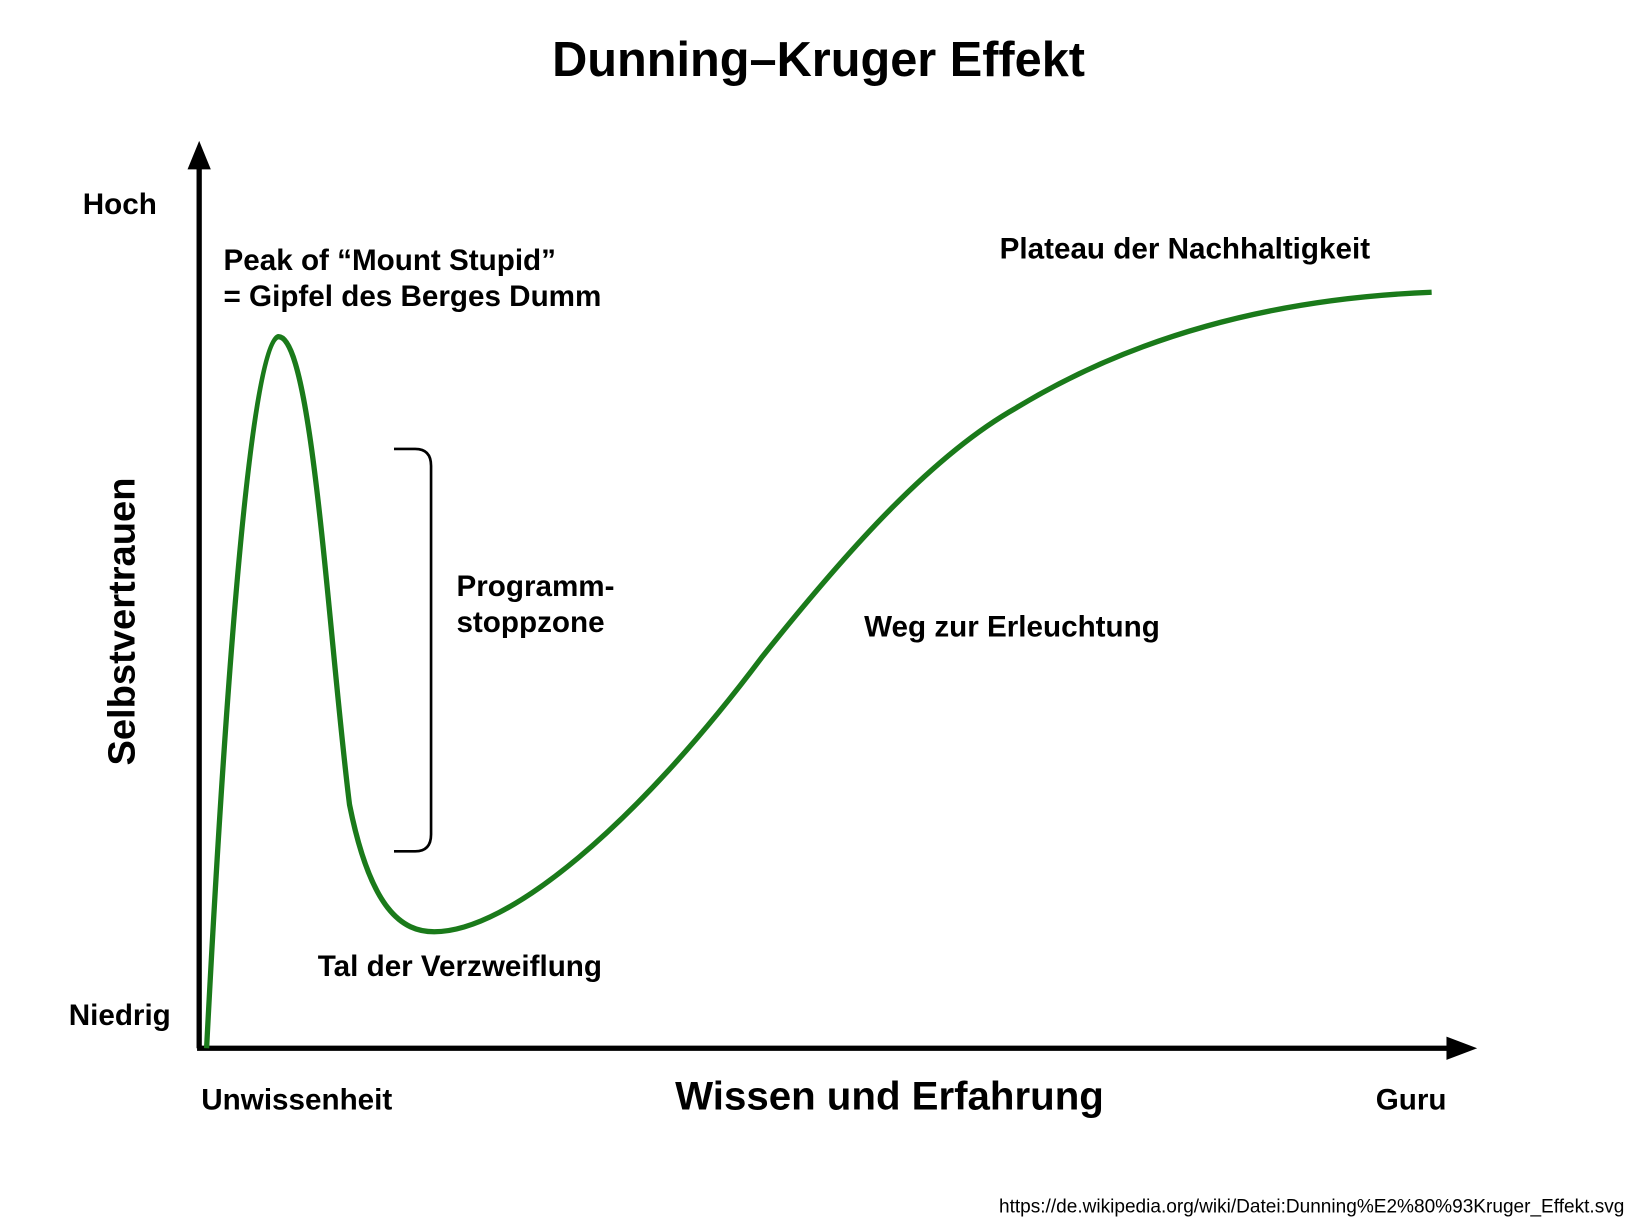  I want to click on annotation: Peak of “Mount Stupid”, so click(390, 260).